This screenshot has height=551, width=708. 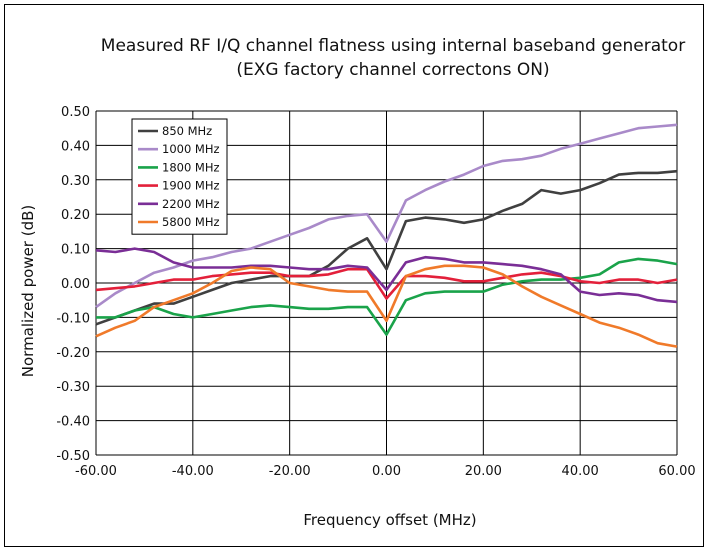 What do you see at coordinates (96, 471) in the screenshot?
I see `x-tick-label: -60.00` at bounding box center [96, 471].